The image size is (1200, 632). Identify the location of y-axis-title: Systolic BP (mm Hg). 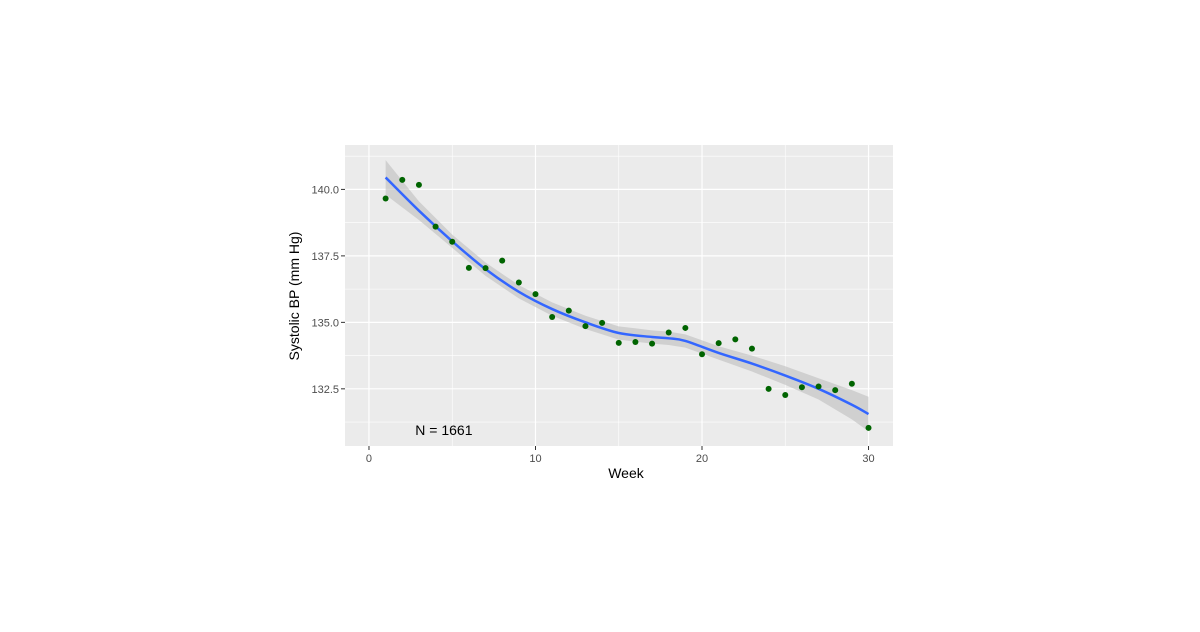
(294, 296).